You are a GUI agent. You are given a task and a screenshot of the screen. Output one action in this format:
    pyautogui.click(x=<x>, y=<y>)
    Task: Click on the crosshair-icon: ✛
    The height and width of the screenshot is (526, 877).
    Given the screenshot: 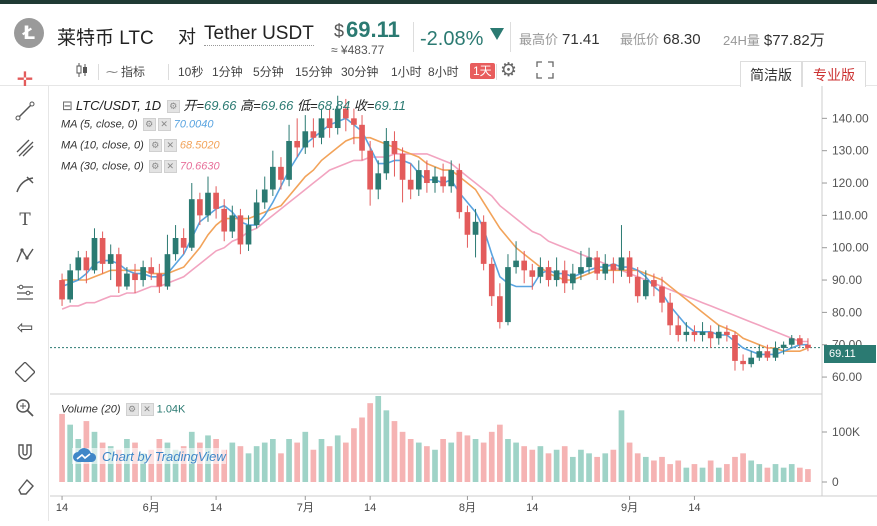 What is the action you would take?
    pyautogui.click(x=25, y=80)
    